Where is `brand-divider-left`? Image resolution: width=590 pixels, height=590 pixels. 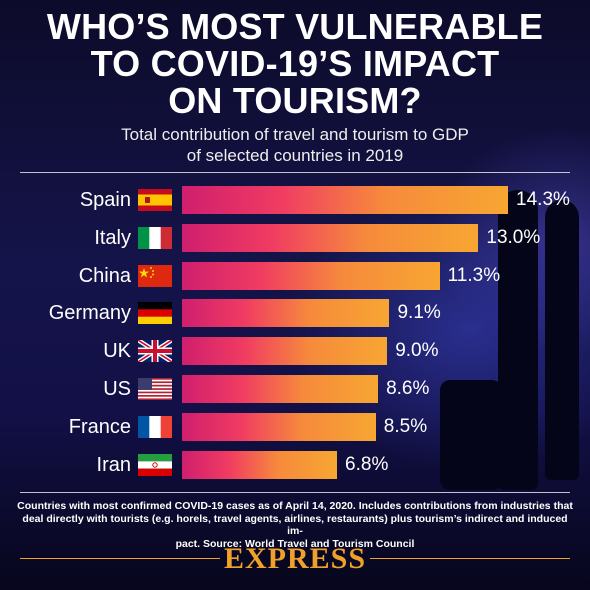 brand-divider-left is located at coordinates (120, 558).